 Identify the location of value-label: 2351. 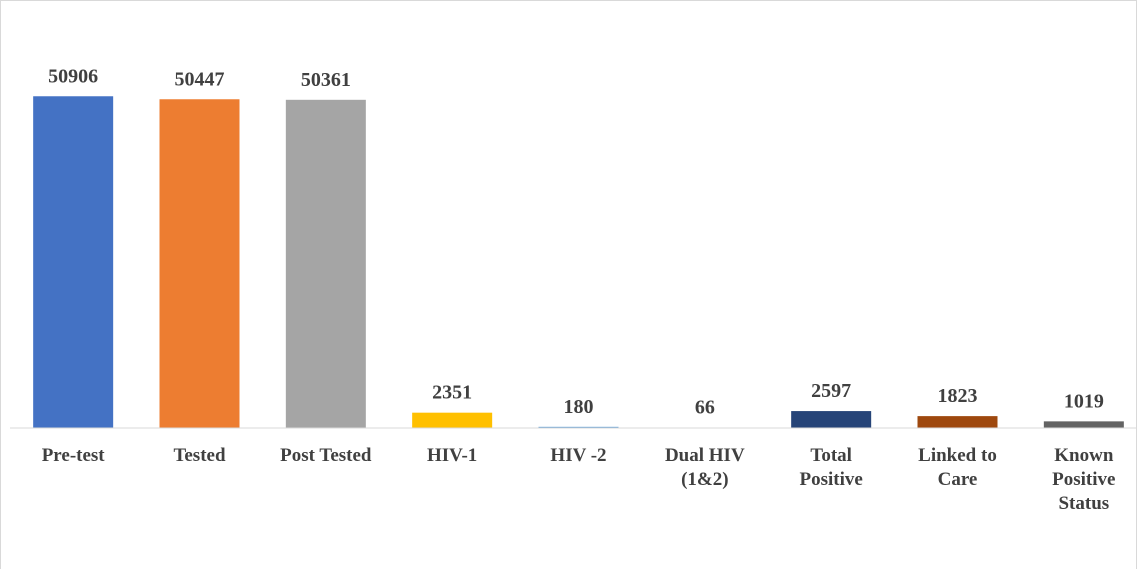
(452, 393).